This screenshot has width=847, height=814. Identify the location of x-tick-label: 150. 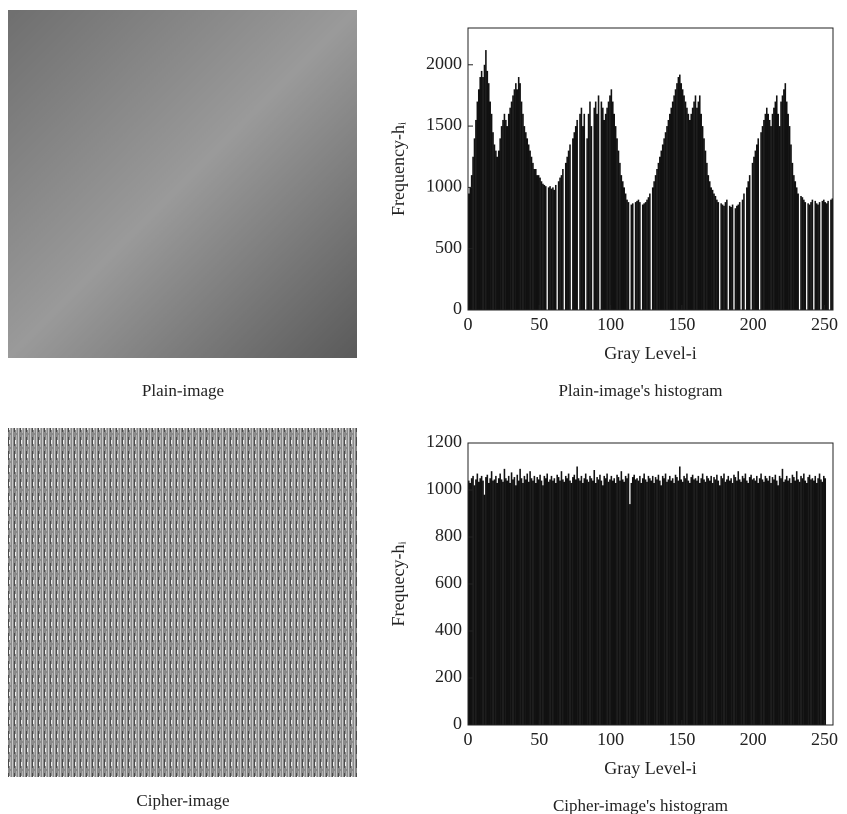
(681, 324).